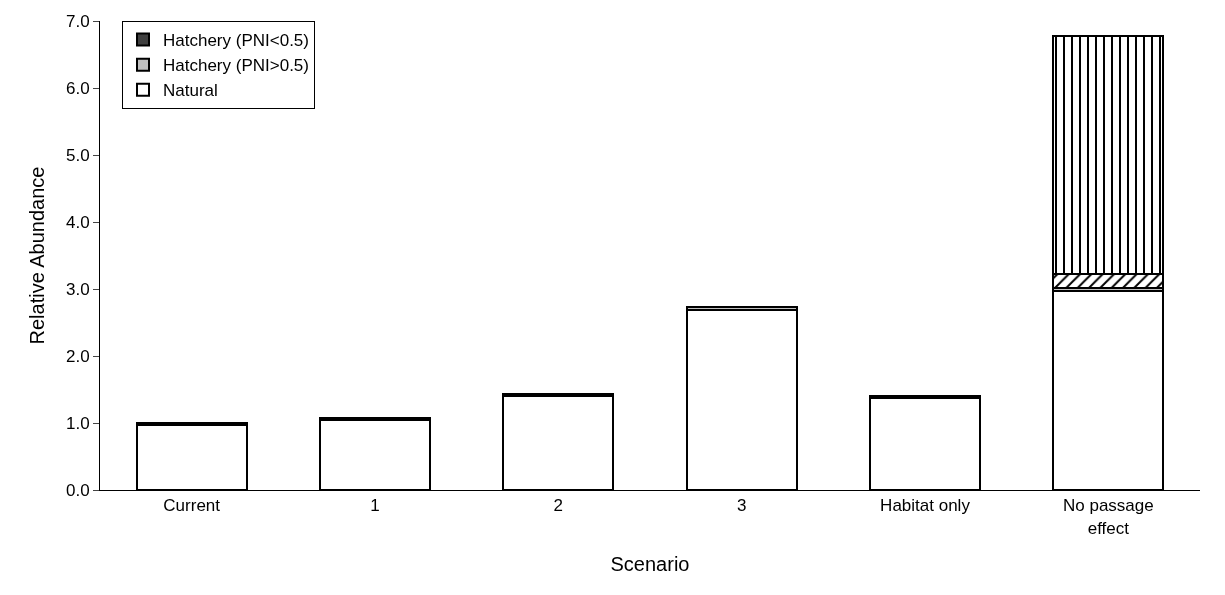 The image size is (1225, 595). What do you see at coordinates (77, 155) in the screenshot?
I see `y-tick-label: 5.0` at bounding box center [77, 155].